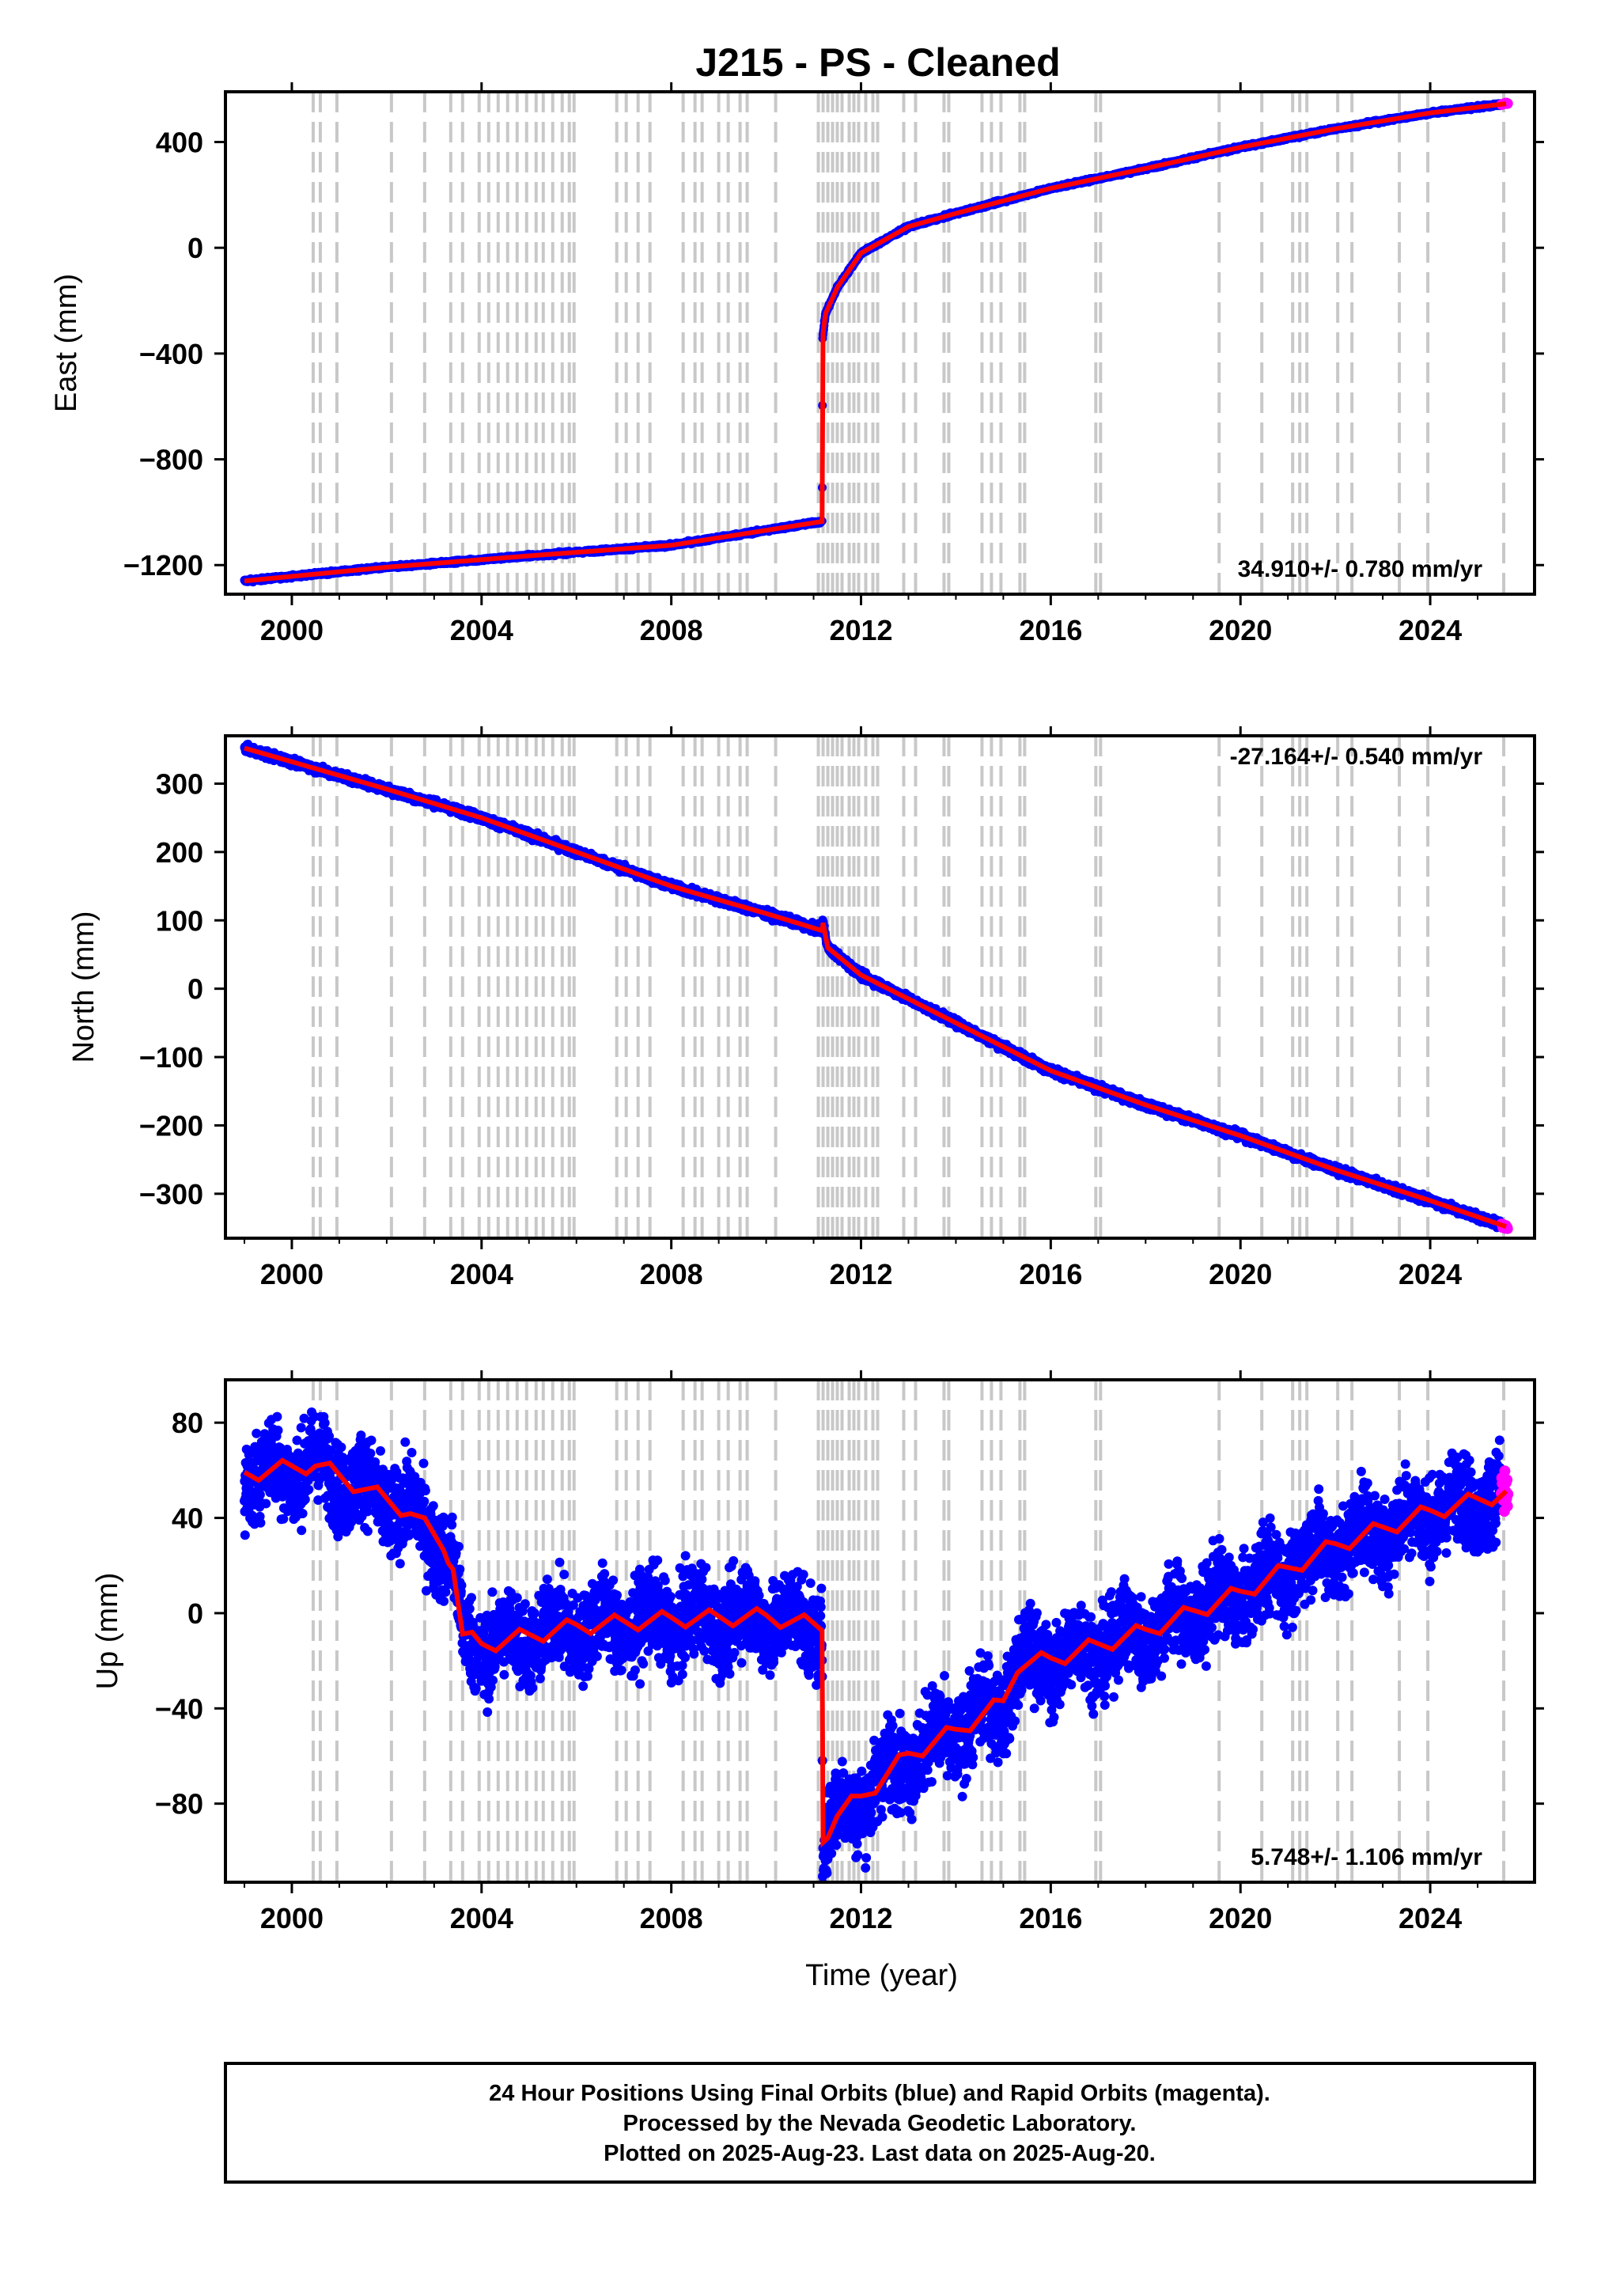  What do you see at coordinates (878, 63) in the screenshot?
I see `figure-title: J215 - PS - Cleaned` at bounding box center [878, 63].